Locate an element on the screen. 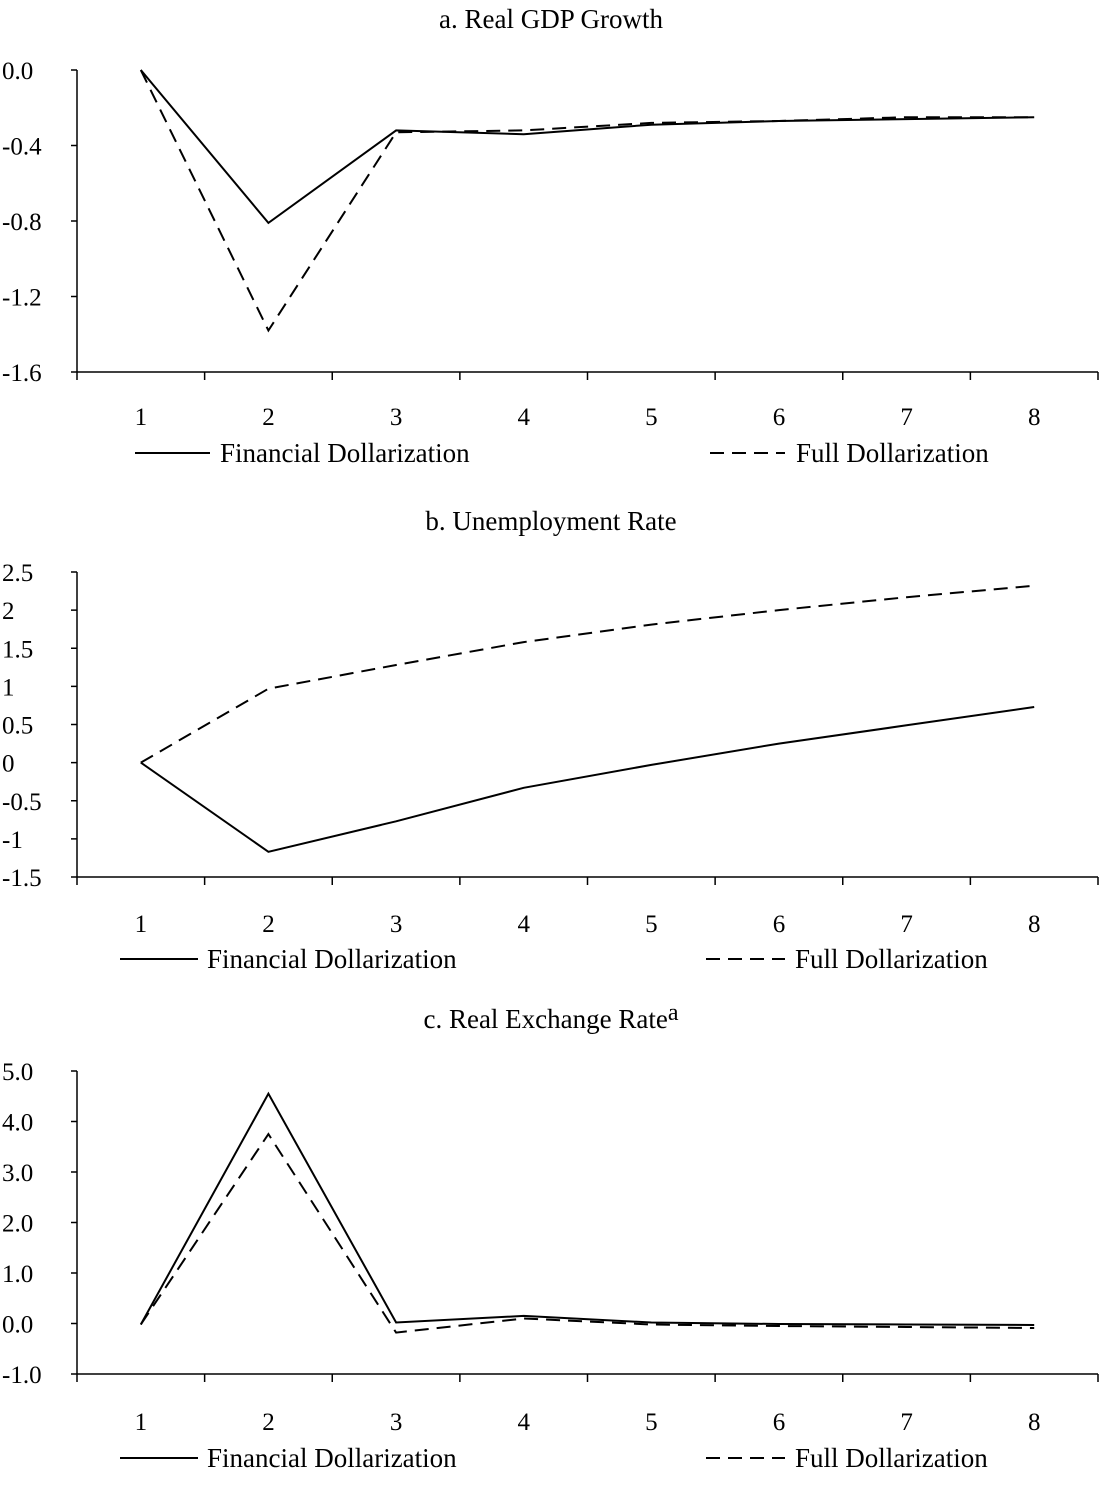 The width and height of the screenshot is (1101, 1488). y-tick-label: 2.5 is located at coordinates (17, 573).